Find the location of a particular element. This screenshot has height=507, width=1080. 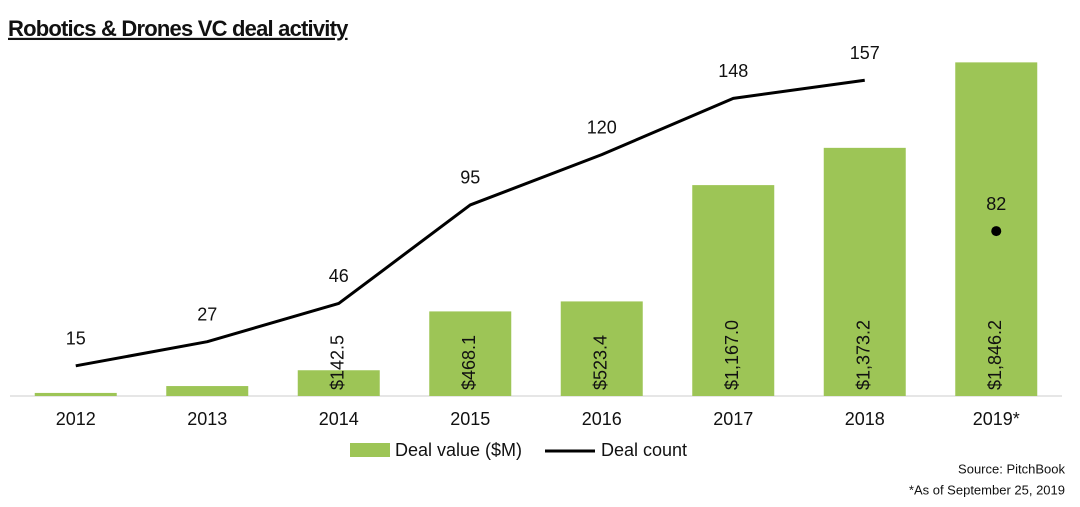

x-tick-label: 2017 is located at coordinates (733, 419).